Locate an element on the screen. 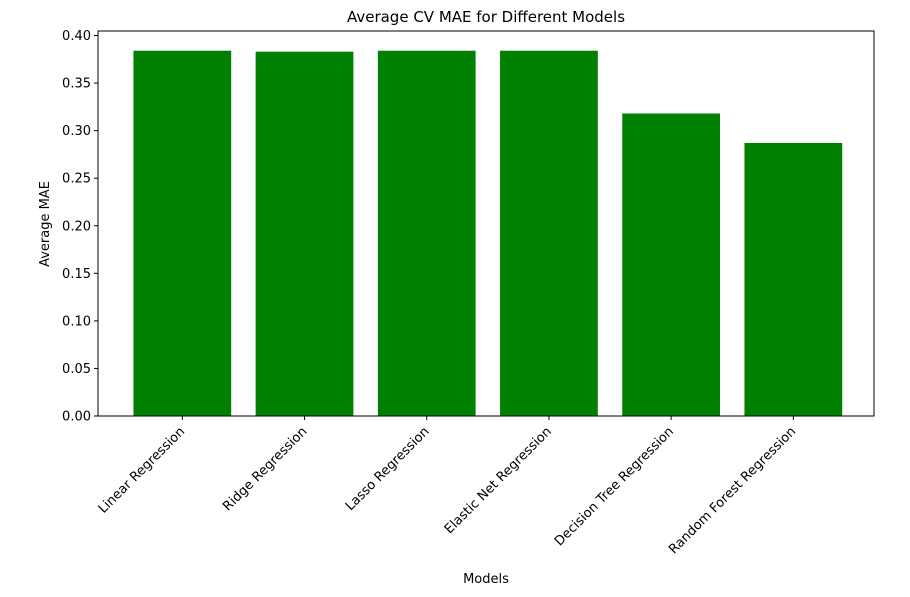 The height and width of the screenshot is (597, 910). x-axis-label: Models is located at coordinates (486, 579).